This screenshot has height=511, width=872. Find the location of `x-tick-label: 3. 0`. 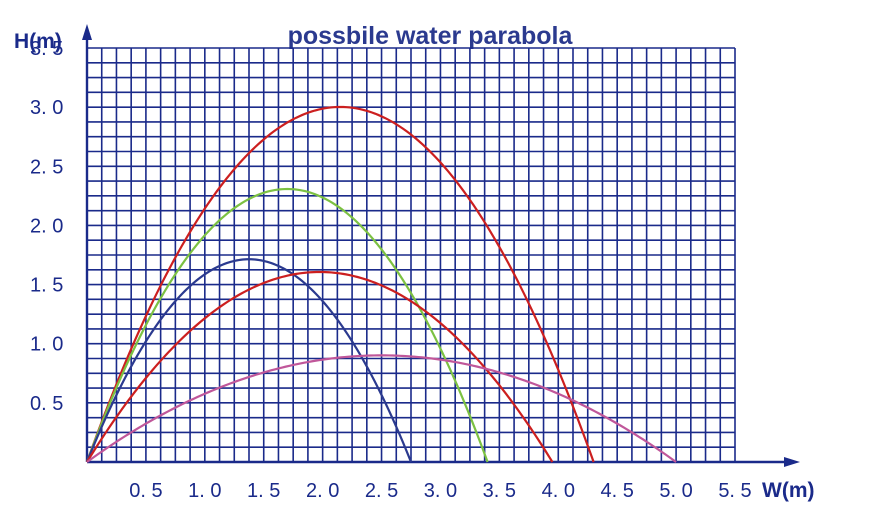

x-tick-label: 3. 0 is located at coordinates (440, 491).